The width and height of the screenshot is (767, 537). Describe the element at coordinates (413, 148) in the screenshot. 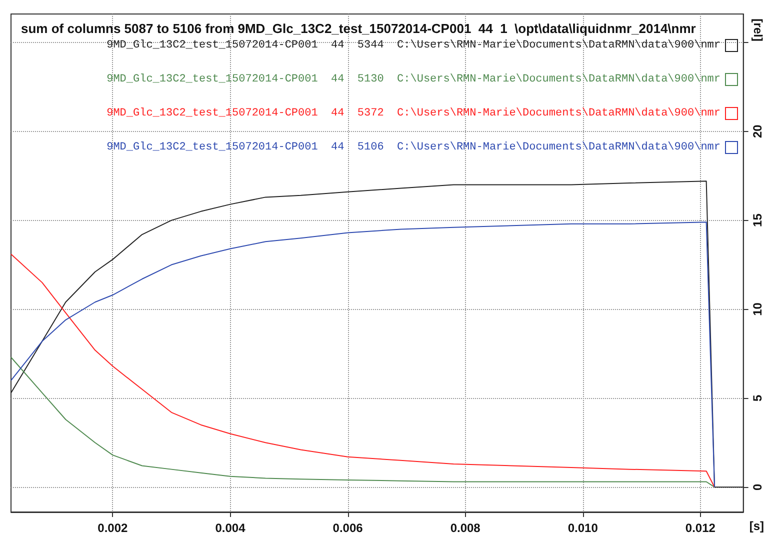

I see `legend-label: 9MD_Glc_13C2_test_15072014-CP001 44 5106 C:\Users\RMN-Marie\Documents\DataRMN\data\900\nmr` at that location.